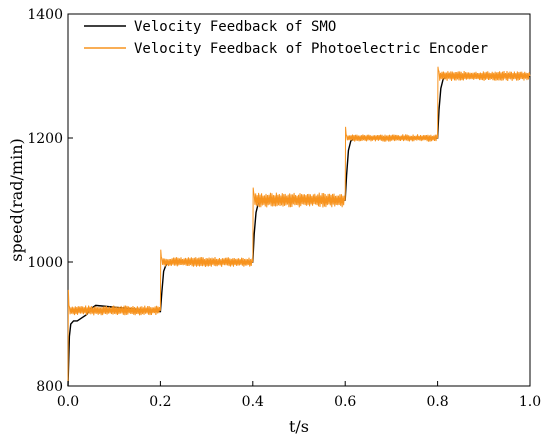 The image size is (550, 441). I want to click on y-tick-label: 1200, so click(45, 139).